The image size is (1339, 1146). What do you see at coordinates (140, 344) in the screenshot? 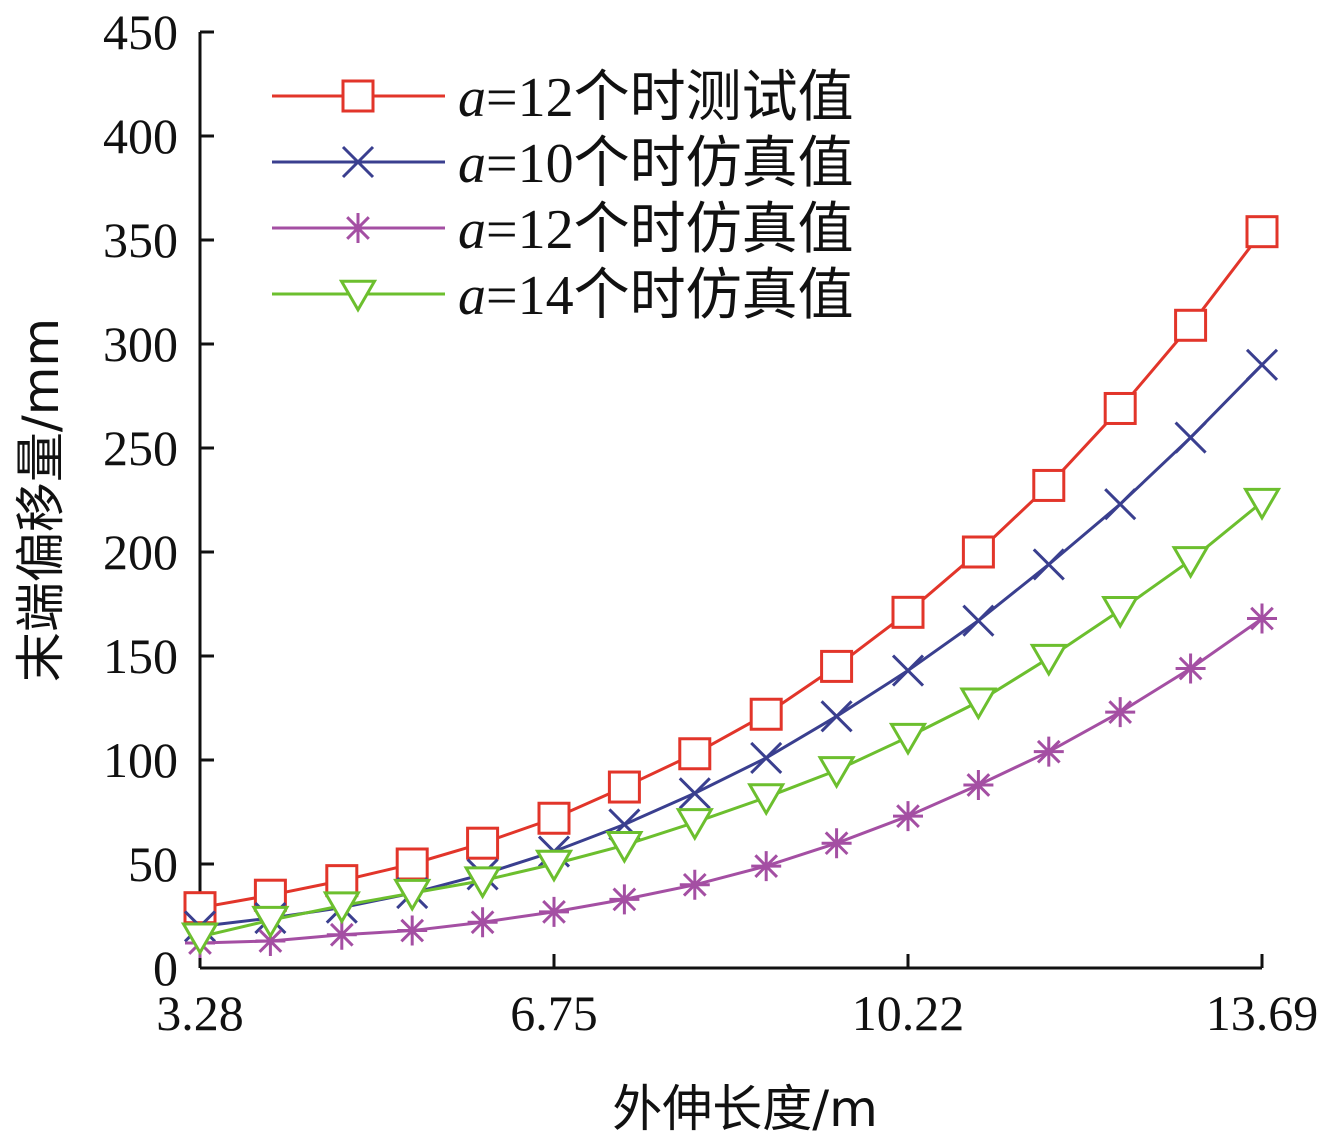
I see `y-tick-label: 300` at bounding box center [140, 344].